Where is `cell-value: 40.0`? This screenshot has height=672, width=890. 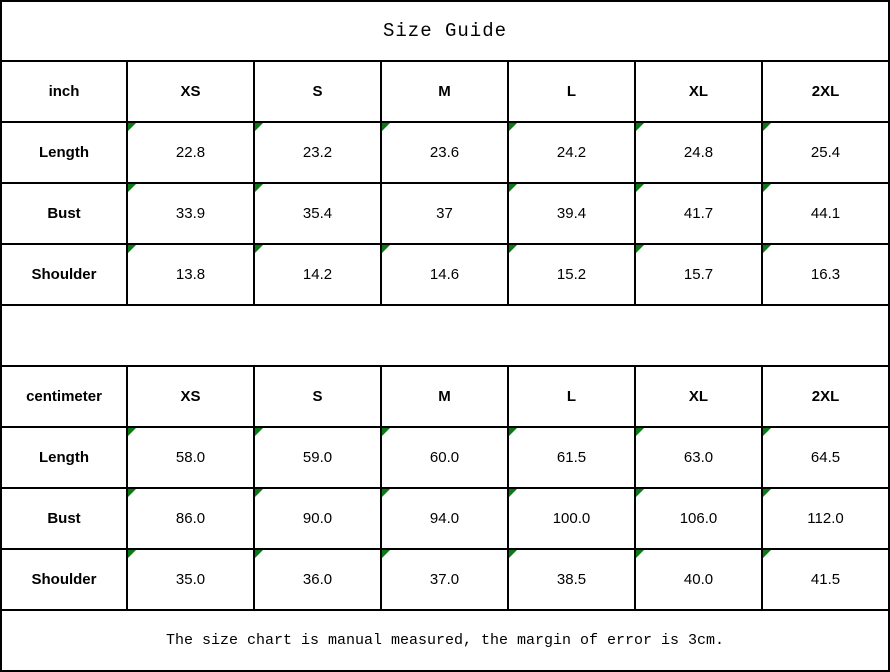 cell-value: 40.0 is located at coordinates (698, 579).